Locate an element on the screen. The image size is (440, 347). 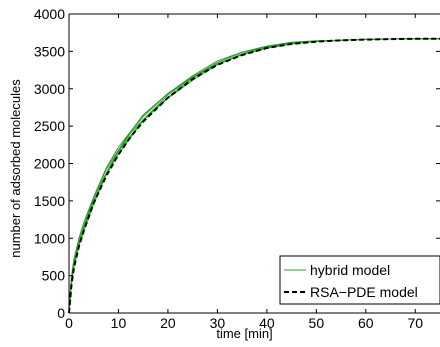
y-tick-label: 3500 is located at coordinates (49, 51).